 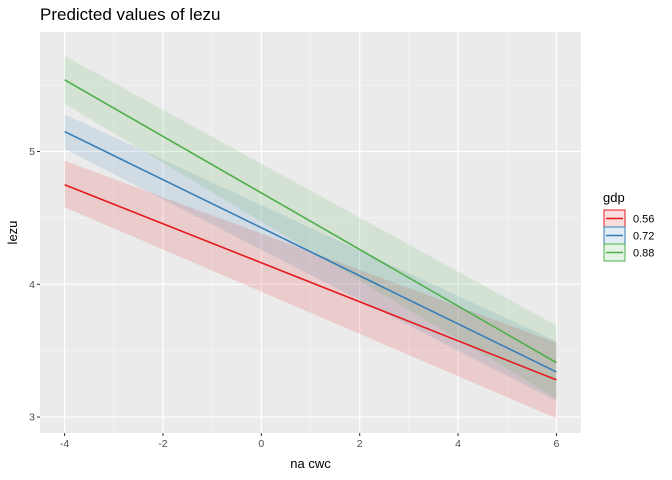 What do you see at coordinates (458, 444) in the screenshot?
I see `x-tick-label: 4` at bounding box center [458, 444].